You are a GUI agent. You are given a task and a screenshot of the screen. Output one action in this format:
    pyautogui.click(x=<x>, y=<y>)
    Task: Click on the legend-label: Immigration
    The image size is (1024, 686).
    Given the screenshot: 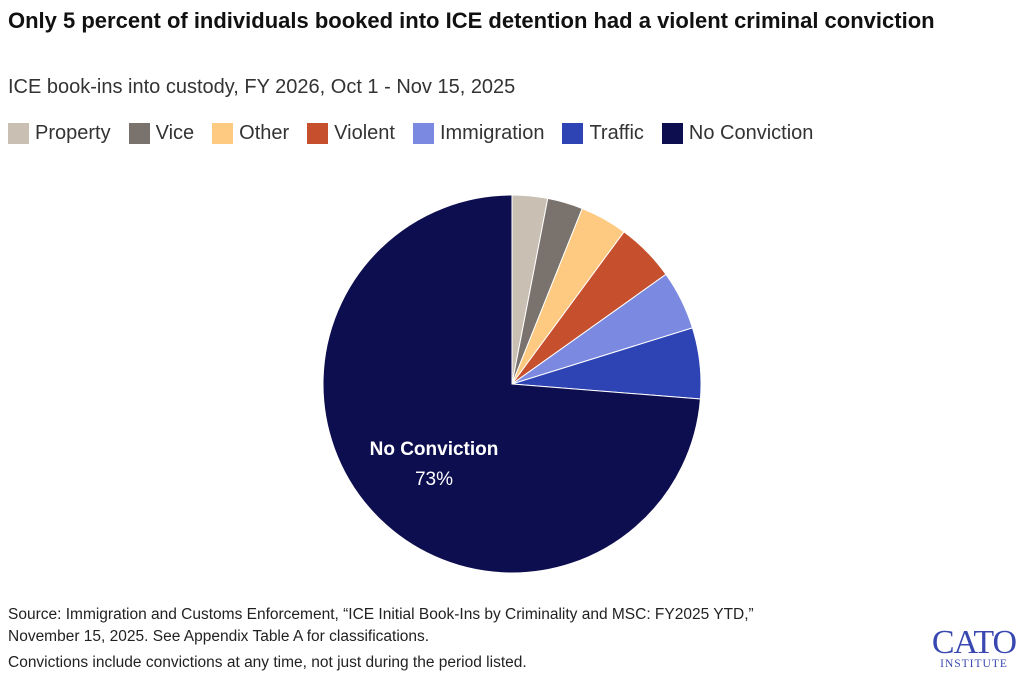 What is the action you would take?
    pyautogui.click(x=492, y=133)
    